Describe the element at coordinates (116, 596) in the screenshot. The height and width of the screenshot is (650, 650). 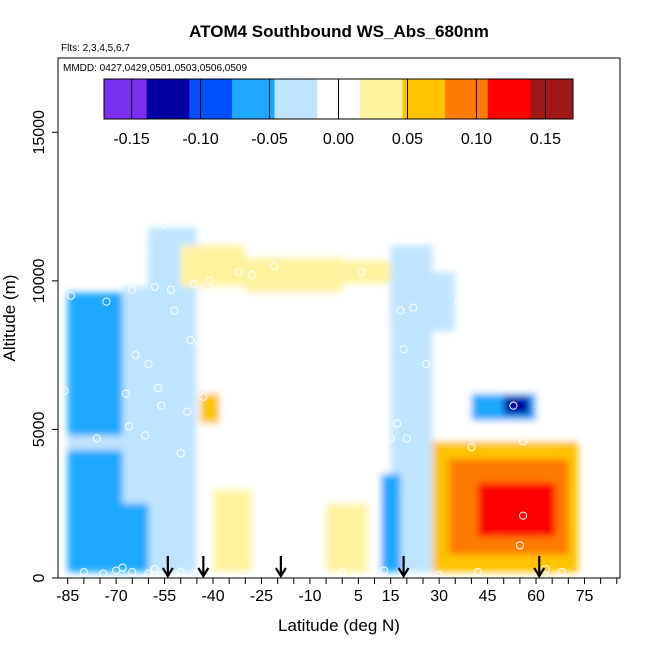
I see `x-tick-label-1: -70` at that location.